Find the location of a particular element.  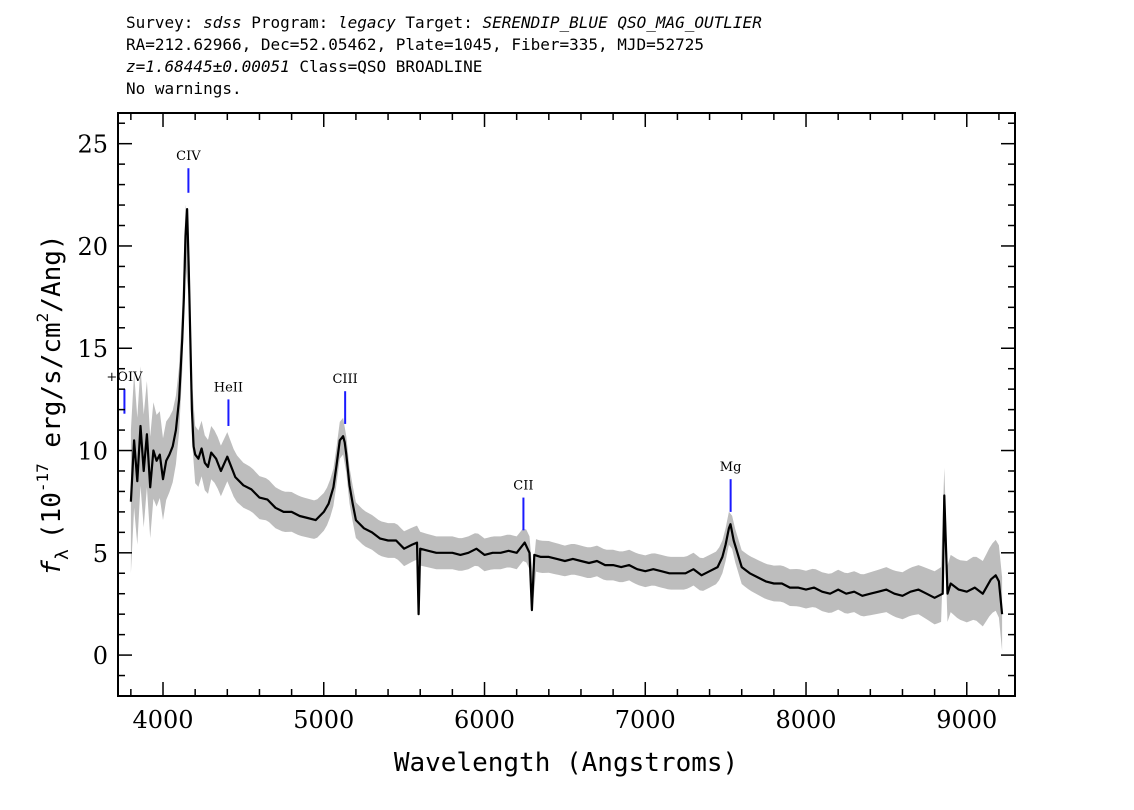

emission-label-cii: CII is located at coordinates (523, 486).